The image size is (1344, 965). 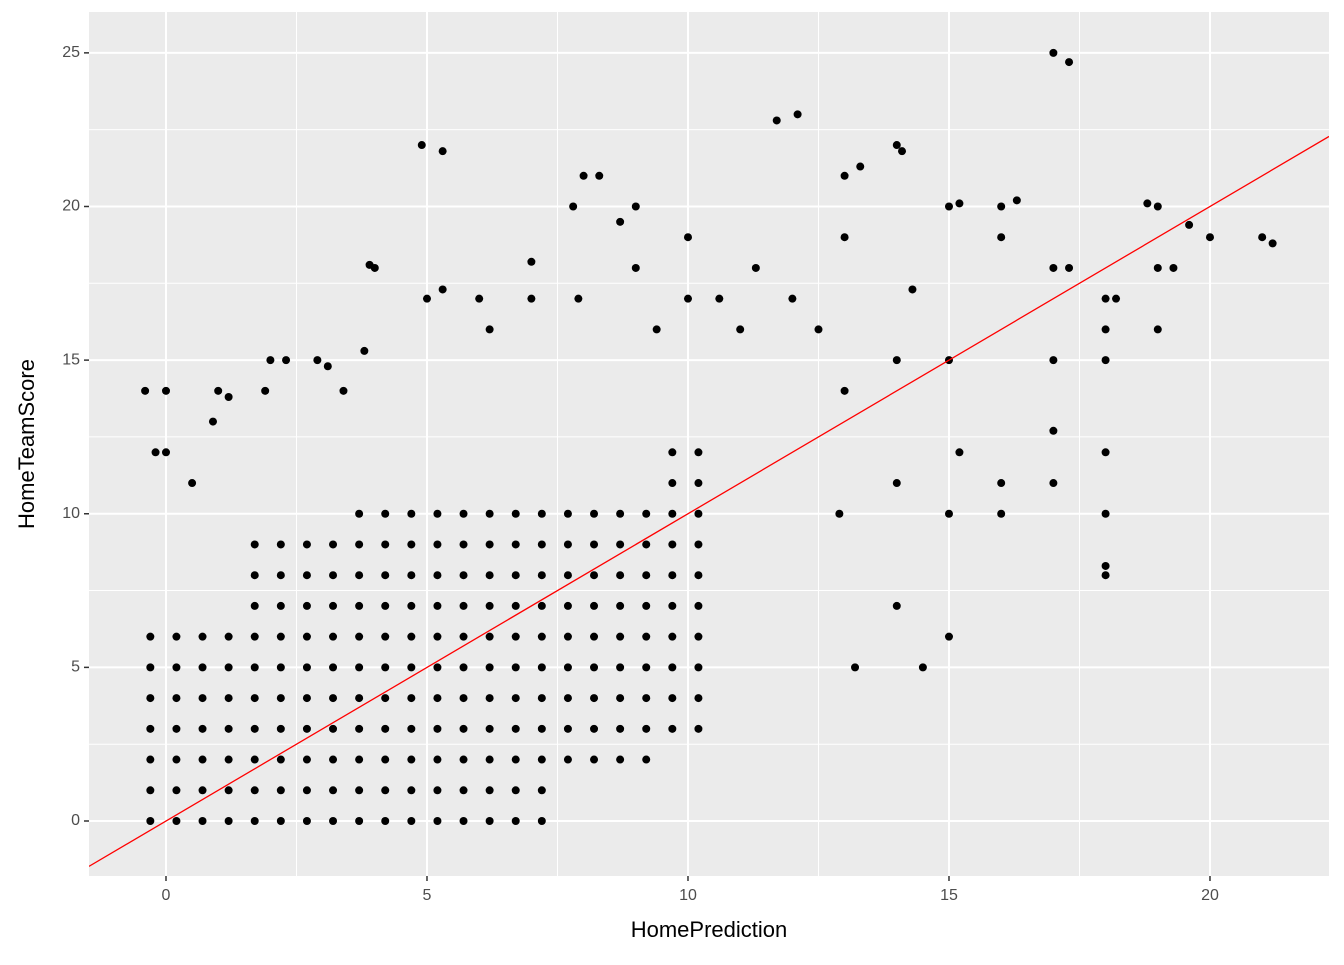 What do you see at coordinates (71, 513) in the screenshot?
I see `y-tick-label: 10` at bounding box center [71, 513].